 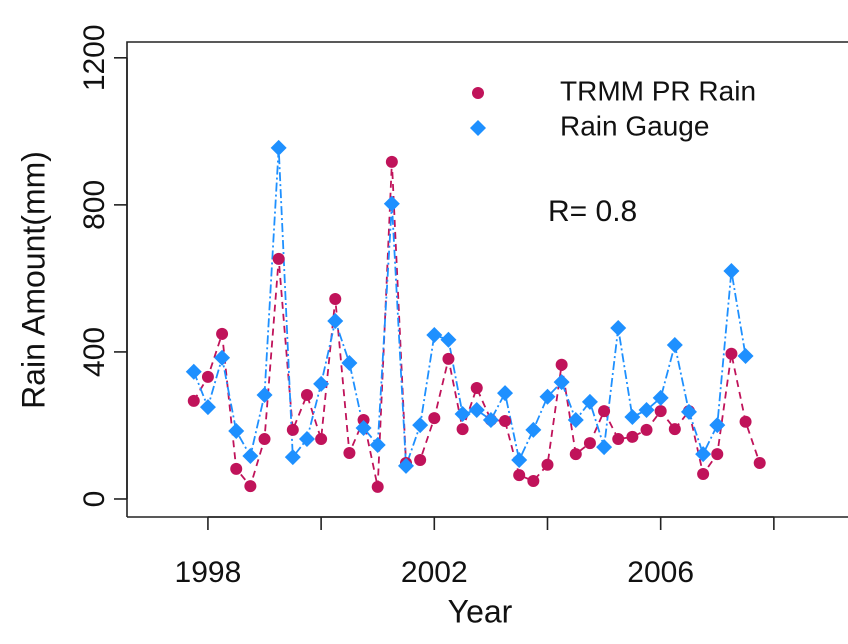 I want to click on annotation: R= 0.8, so click(x=592, y=211).